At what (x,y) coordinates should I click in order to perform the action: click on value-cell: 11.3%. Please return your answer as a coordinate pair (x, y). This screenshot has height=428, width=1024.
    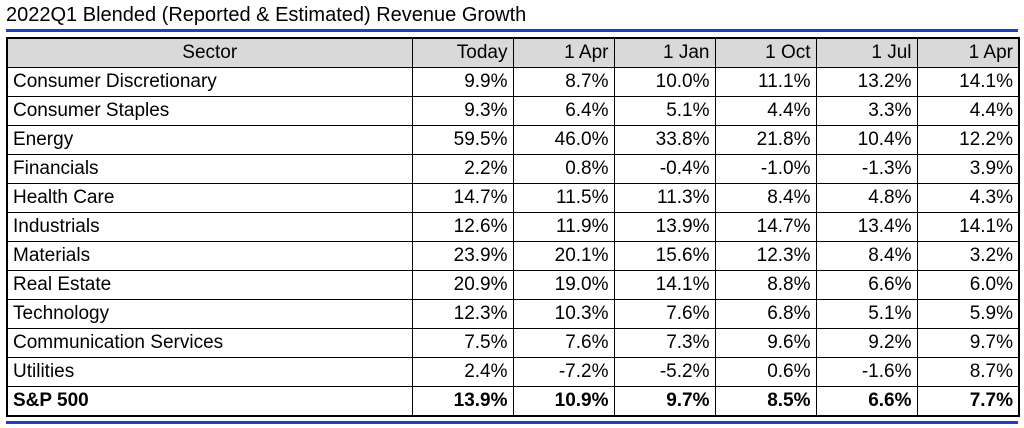
    Looking at the image, I should click on (664, 198).